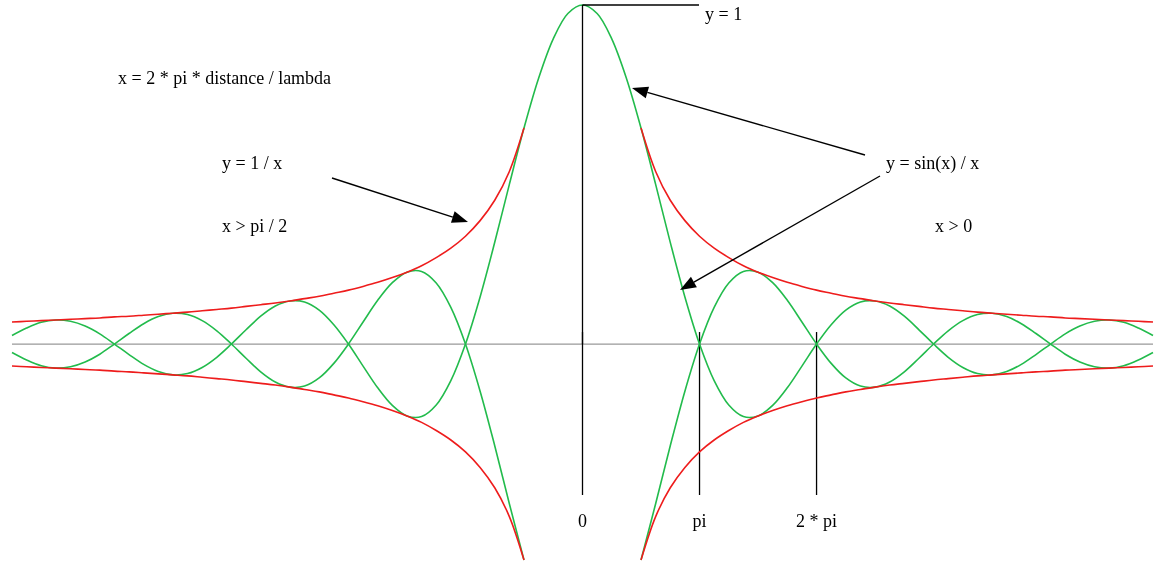 Image resolution: width=1157 pixels, height=562 pixels. What do you see at coordinates (933, 164) in the screenshot?
I see `annotation: y = sin(x) / x` at bounding box center [933, 164].